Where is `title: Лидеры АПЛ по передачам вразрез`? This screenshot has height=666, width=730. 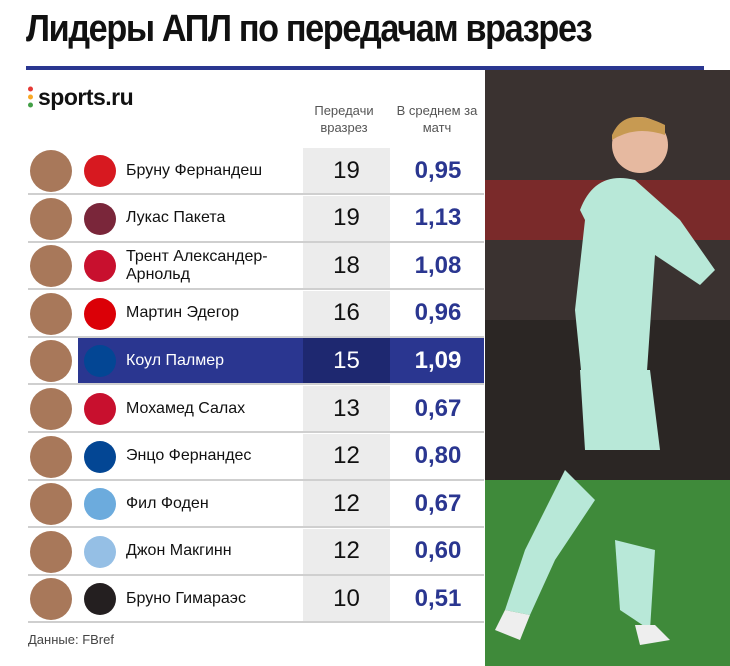 title: Лидеры АПЛ по передачам вразрез is located at coordinates (309, 29).